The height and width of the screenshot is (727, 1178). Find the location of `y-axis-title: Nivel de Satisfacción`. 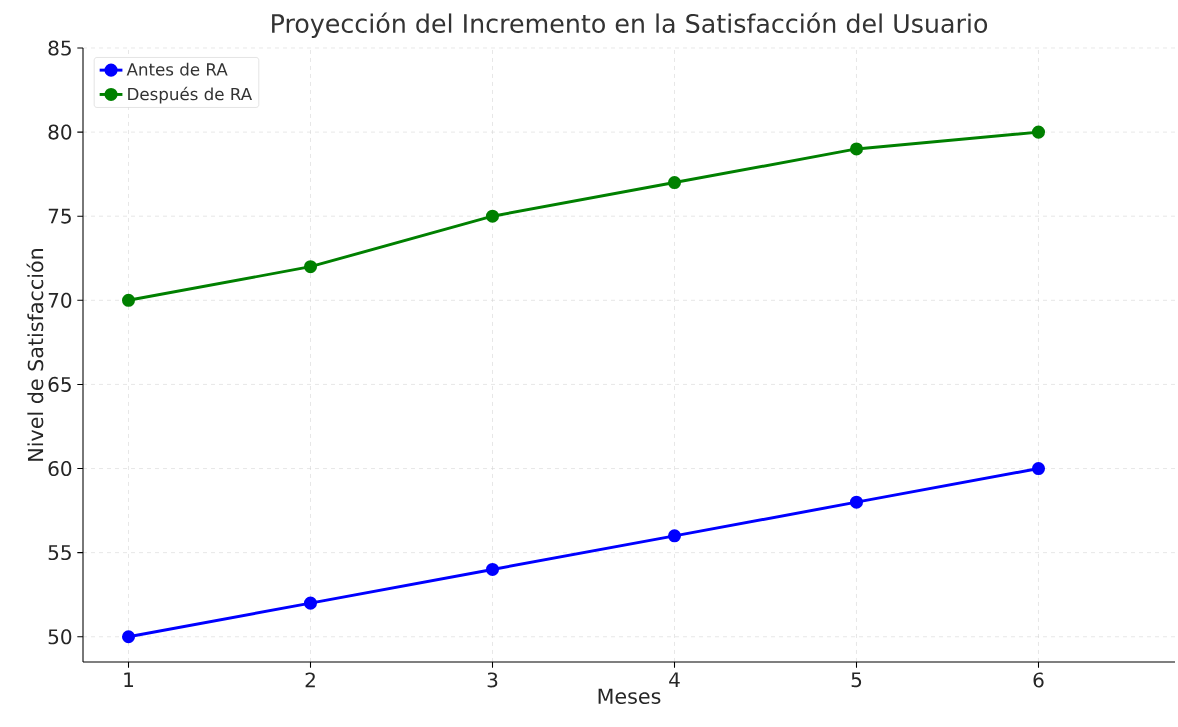

y-axis-title: Nivel de Satisfacción is located at coordinates (35, 355).